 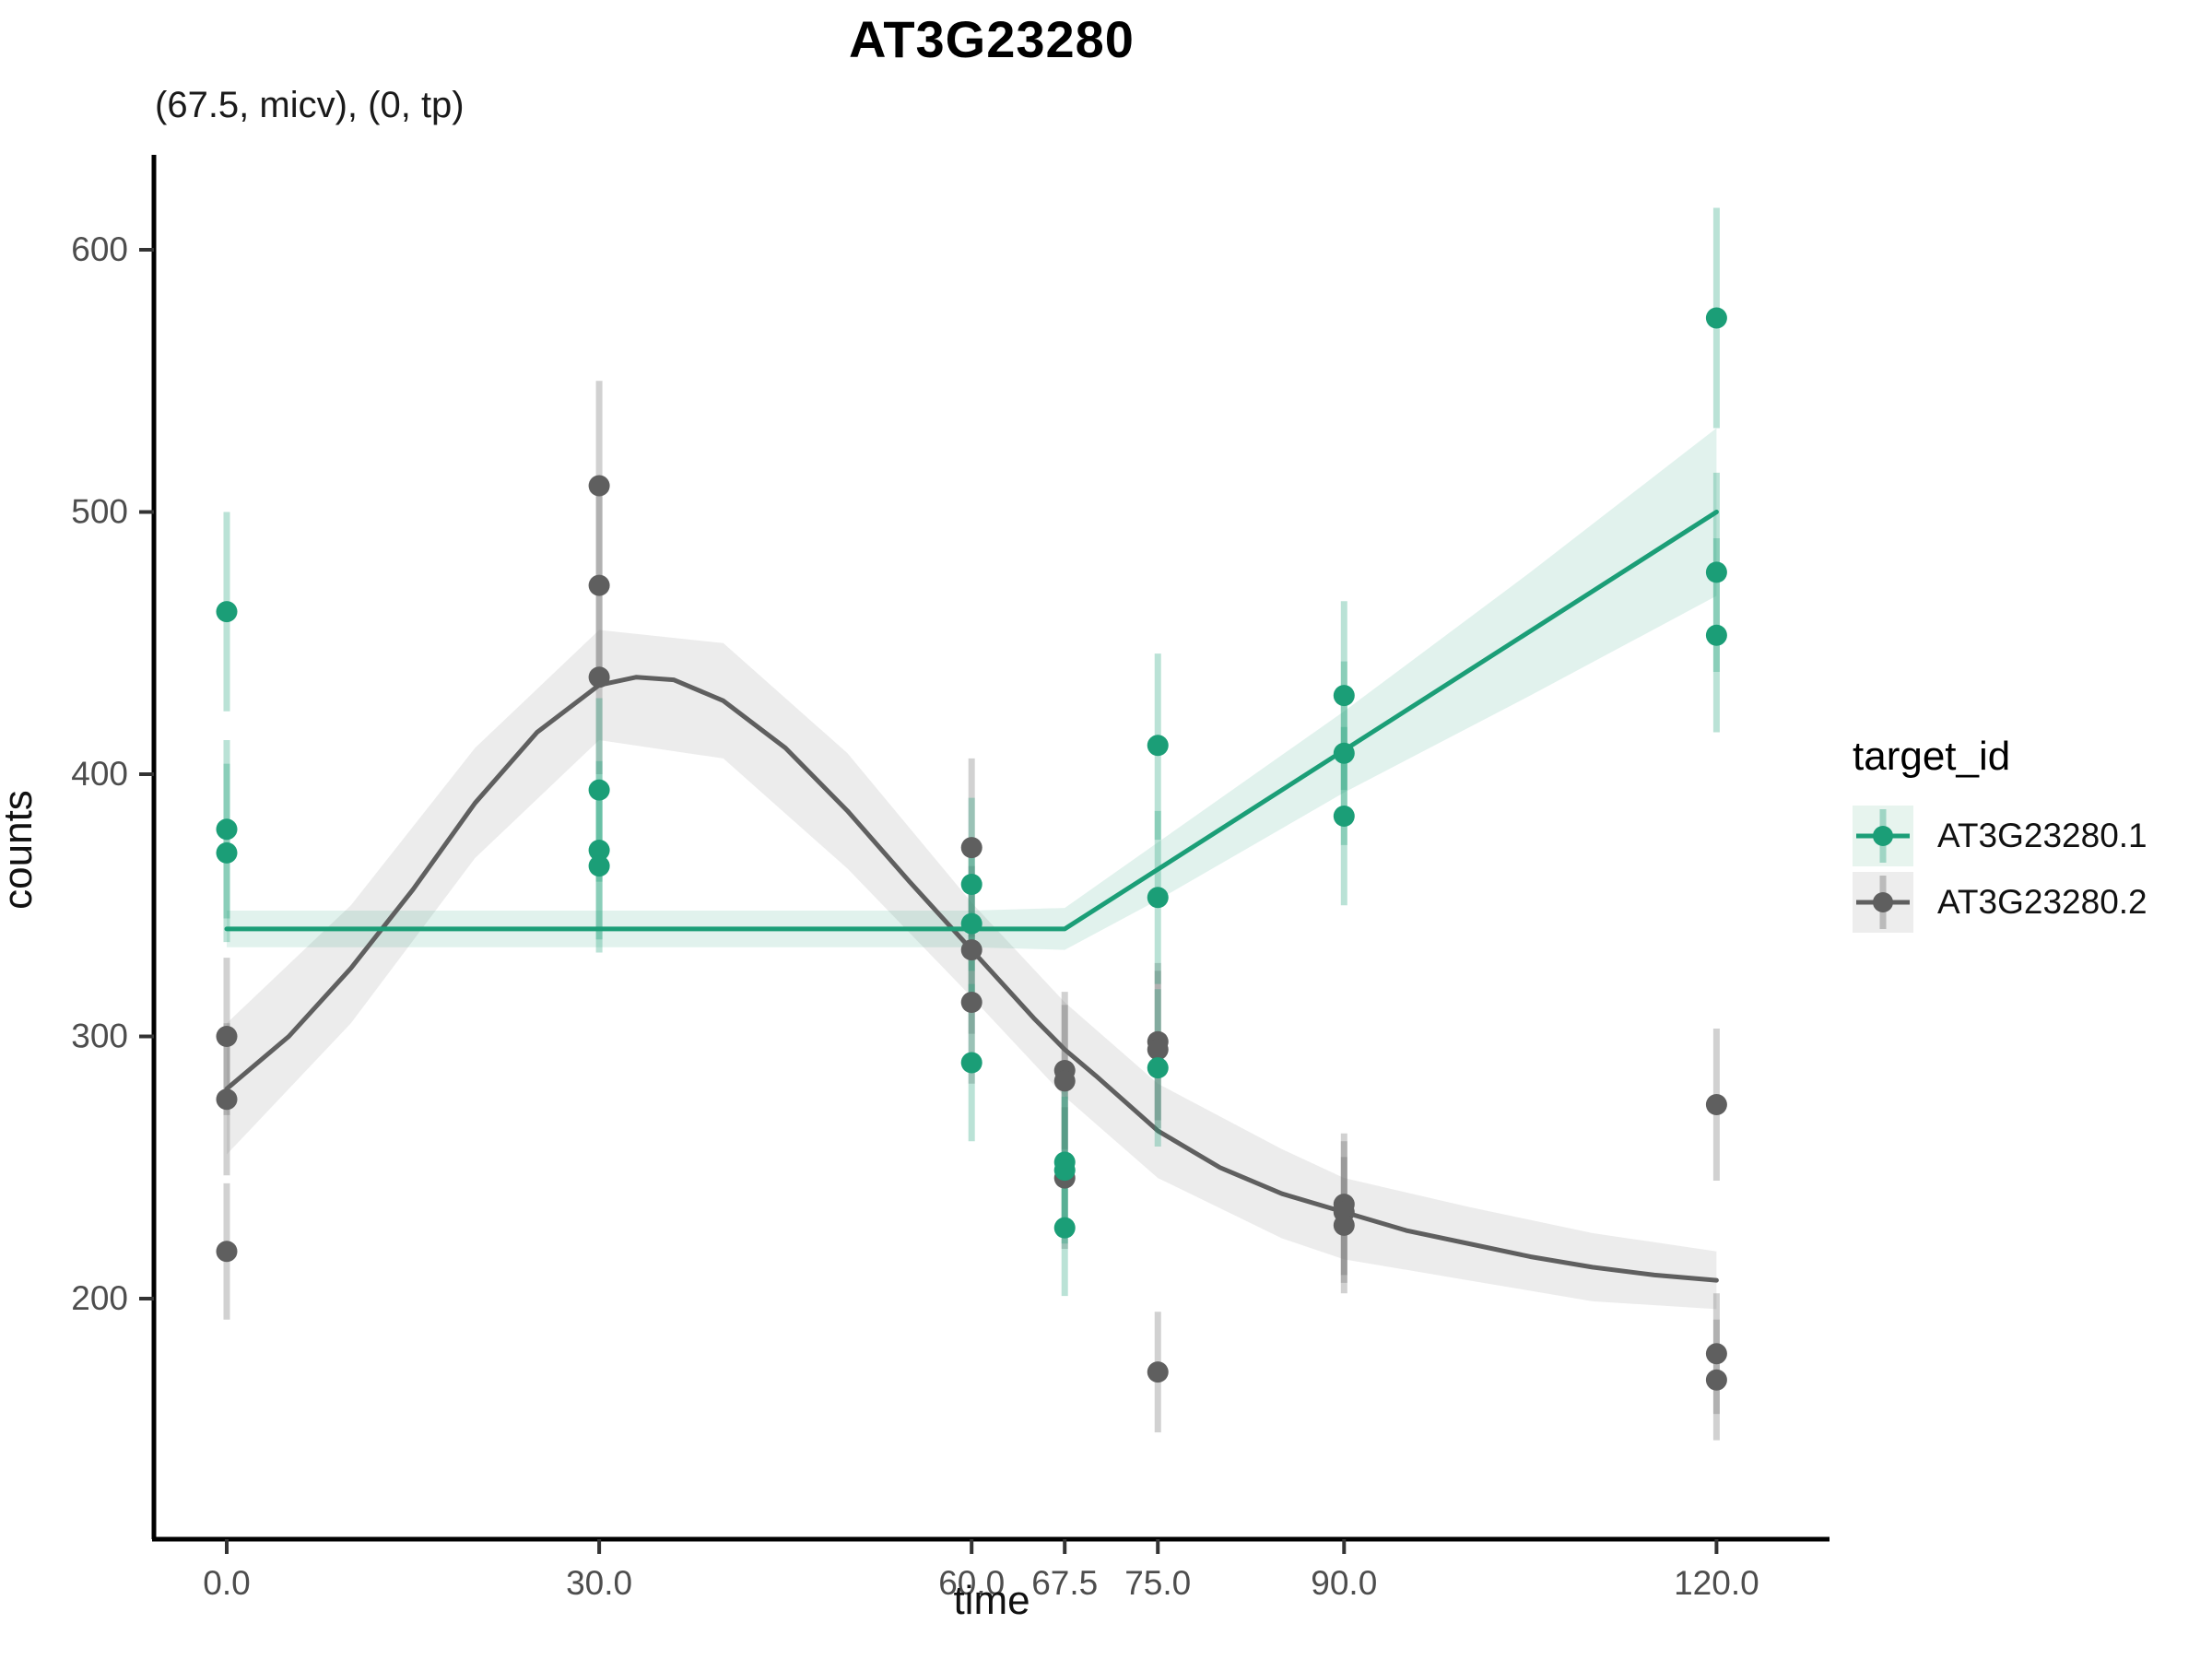 What do you see at coordinates (2042, 835) in the screenshot?
I see `legend-label-series1: AT3G23280.1` at bounding box center [2042, 835].